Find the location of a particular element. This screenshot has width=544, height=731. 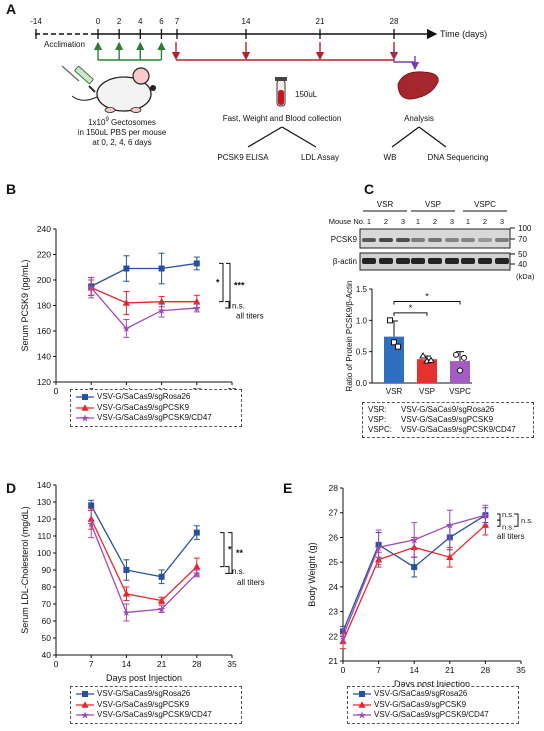

day-tick-label: 7 is located at coordinates (177, 21).